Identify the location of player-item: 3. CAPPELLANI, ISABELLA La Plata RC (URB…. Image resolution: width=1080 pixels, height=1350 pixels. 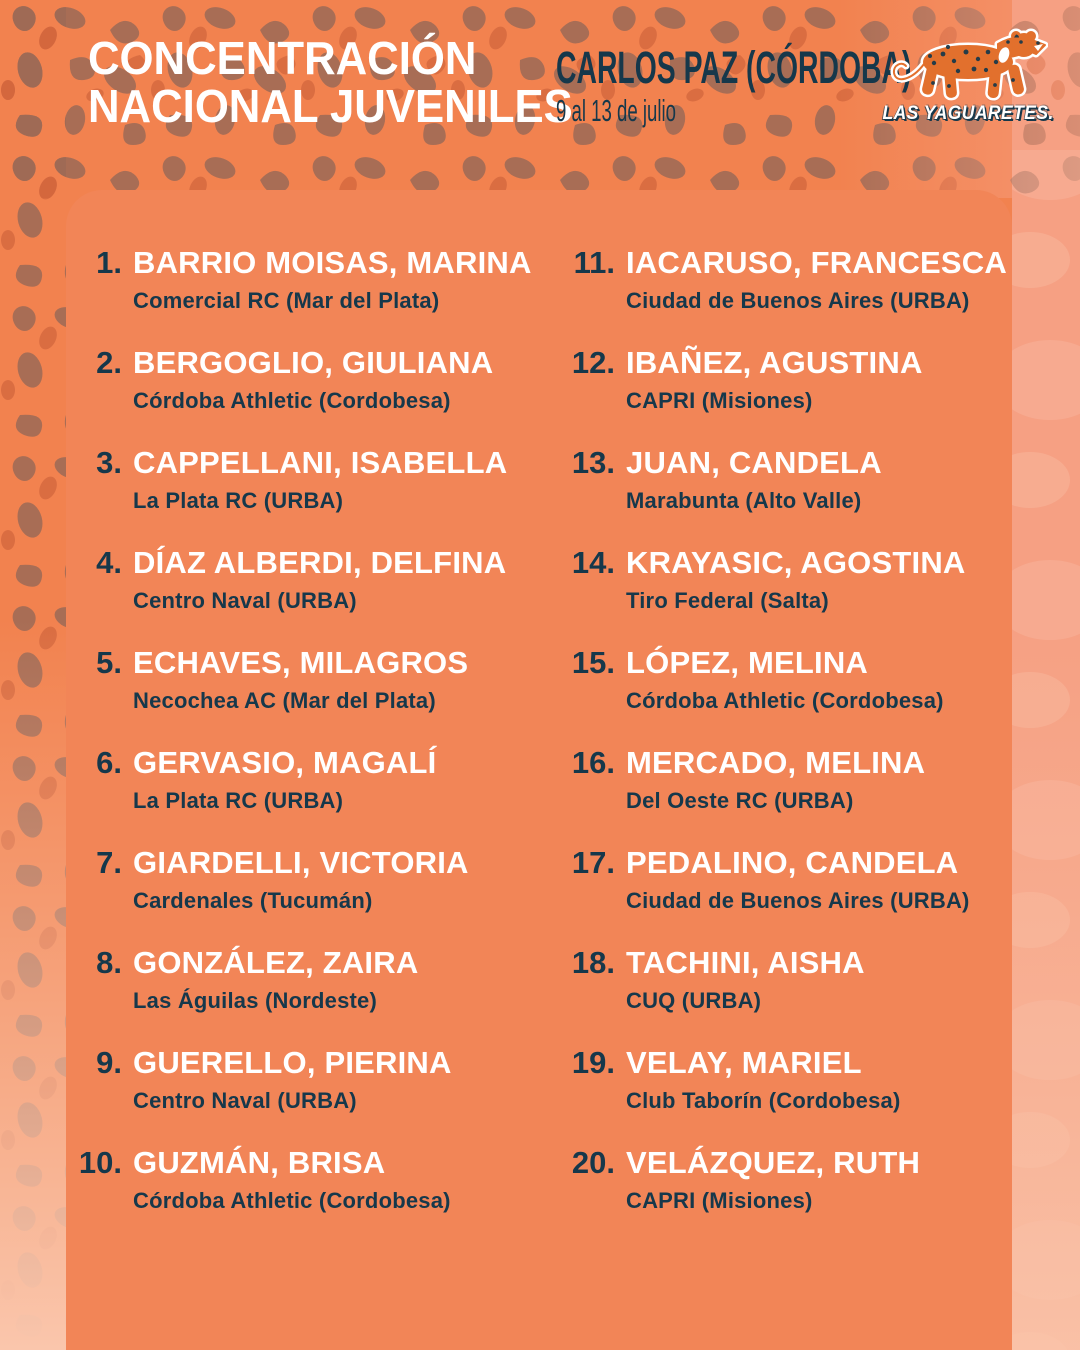
(302, 479).